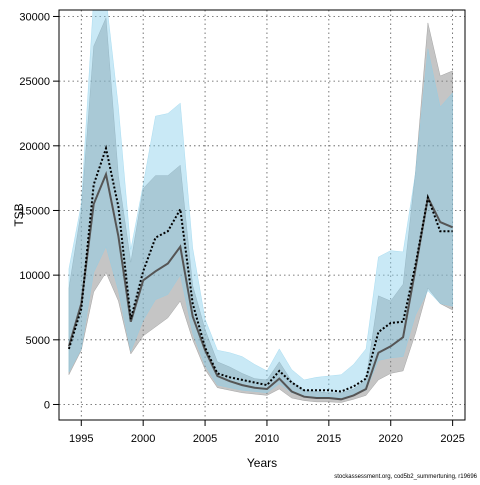 The height and width of the screenshot is (485, 480). What do you see at coordinates (267, 439) in the screenshot?
I see `x-tick-label: 2010` at bounding box center [267, 439].